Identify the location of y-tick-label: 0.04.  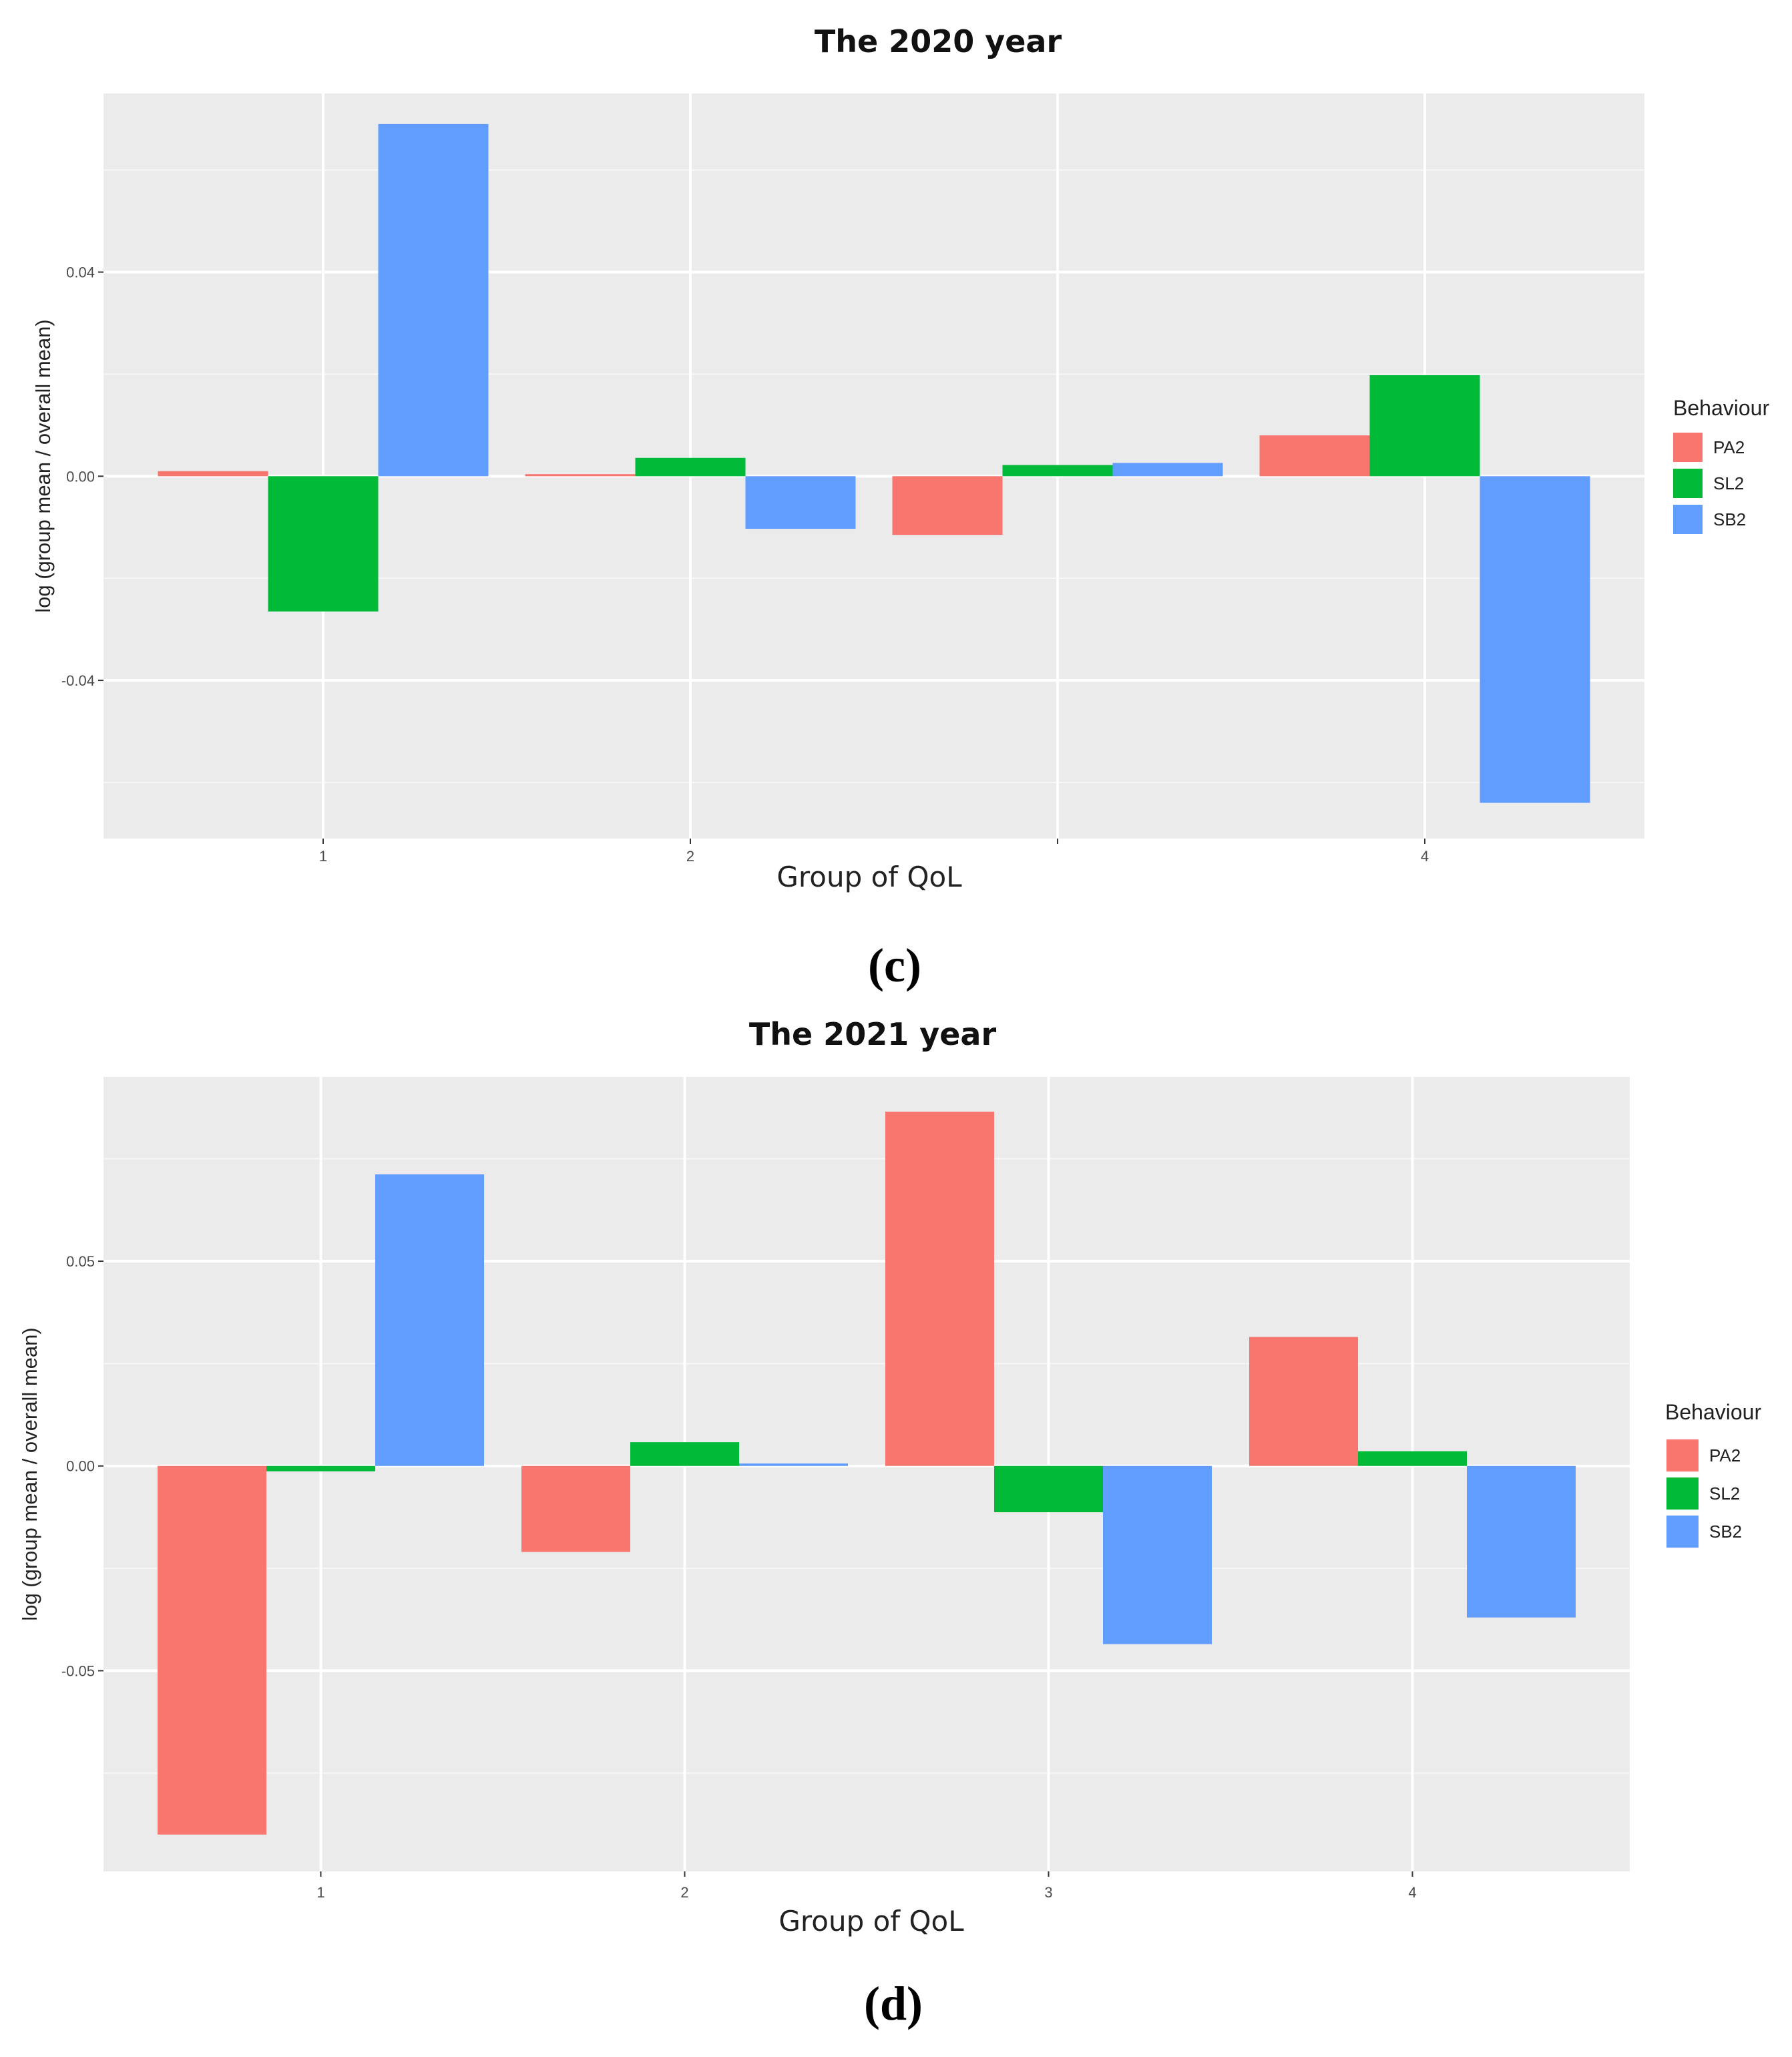
(80, 272).